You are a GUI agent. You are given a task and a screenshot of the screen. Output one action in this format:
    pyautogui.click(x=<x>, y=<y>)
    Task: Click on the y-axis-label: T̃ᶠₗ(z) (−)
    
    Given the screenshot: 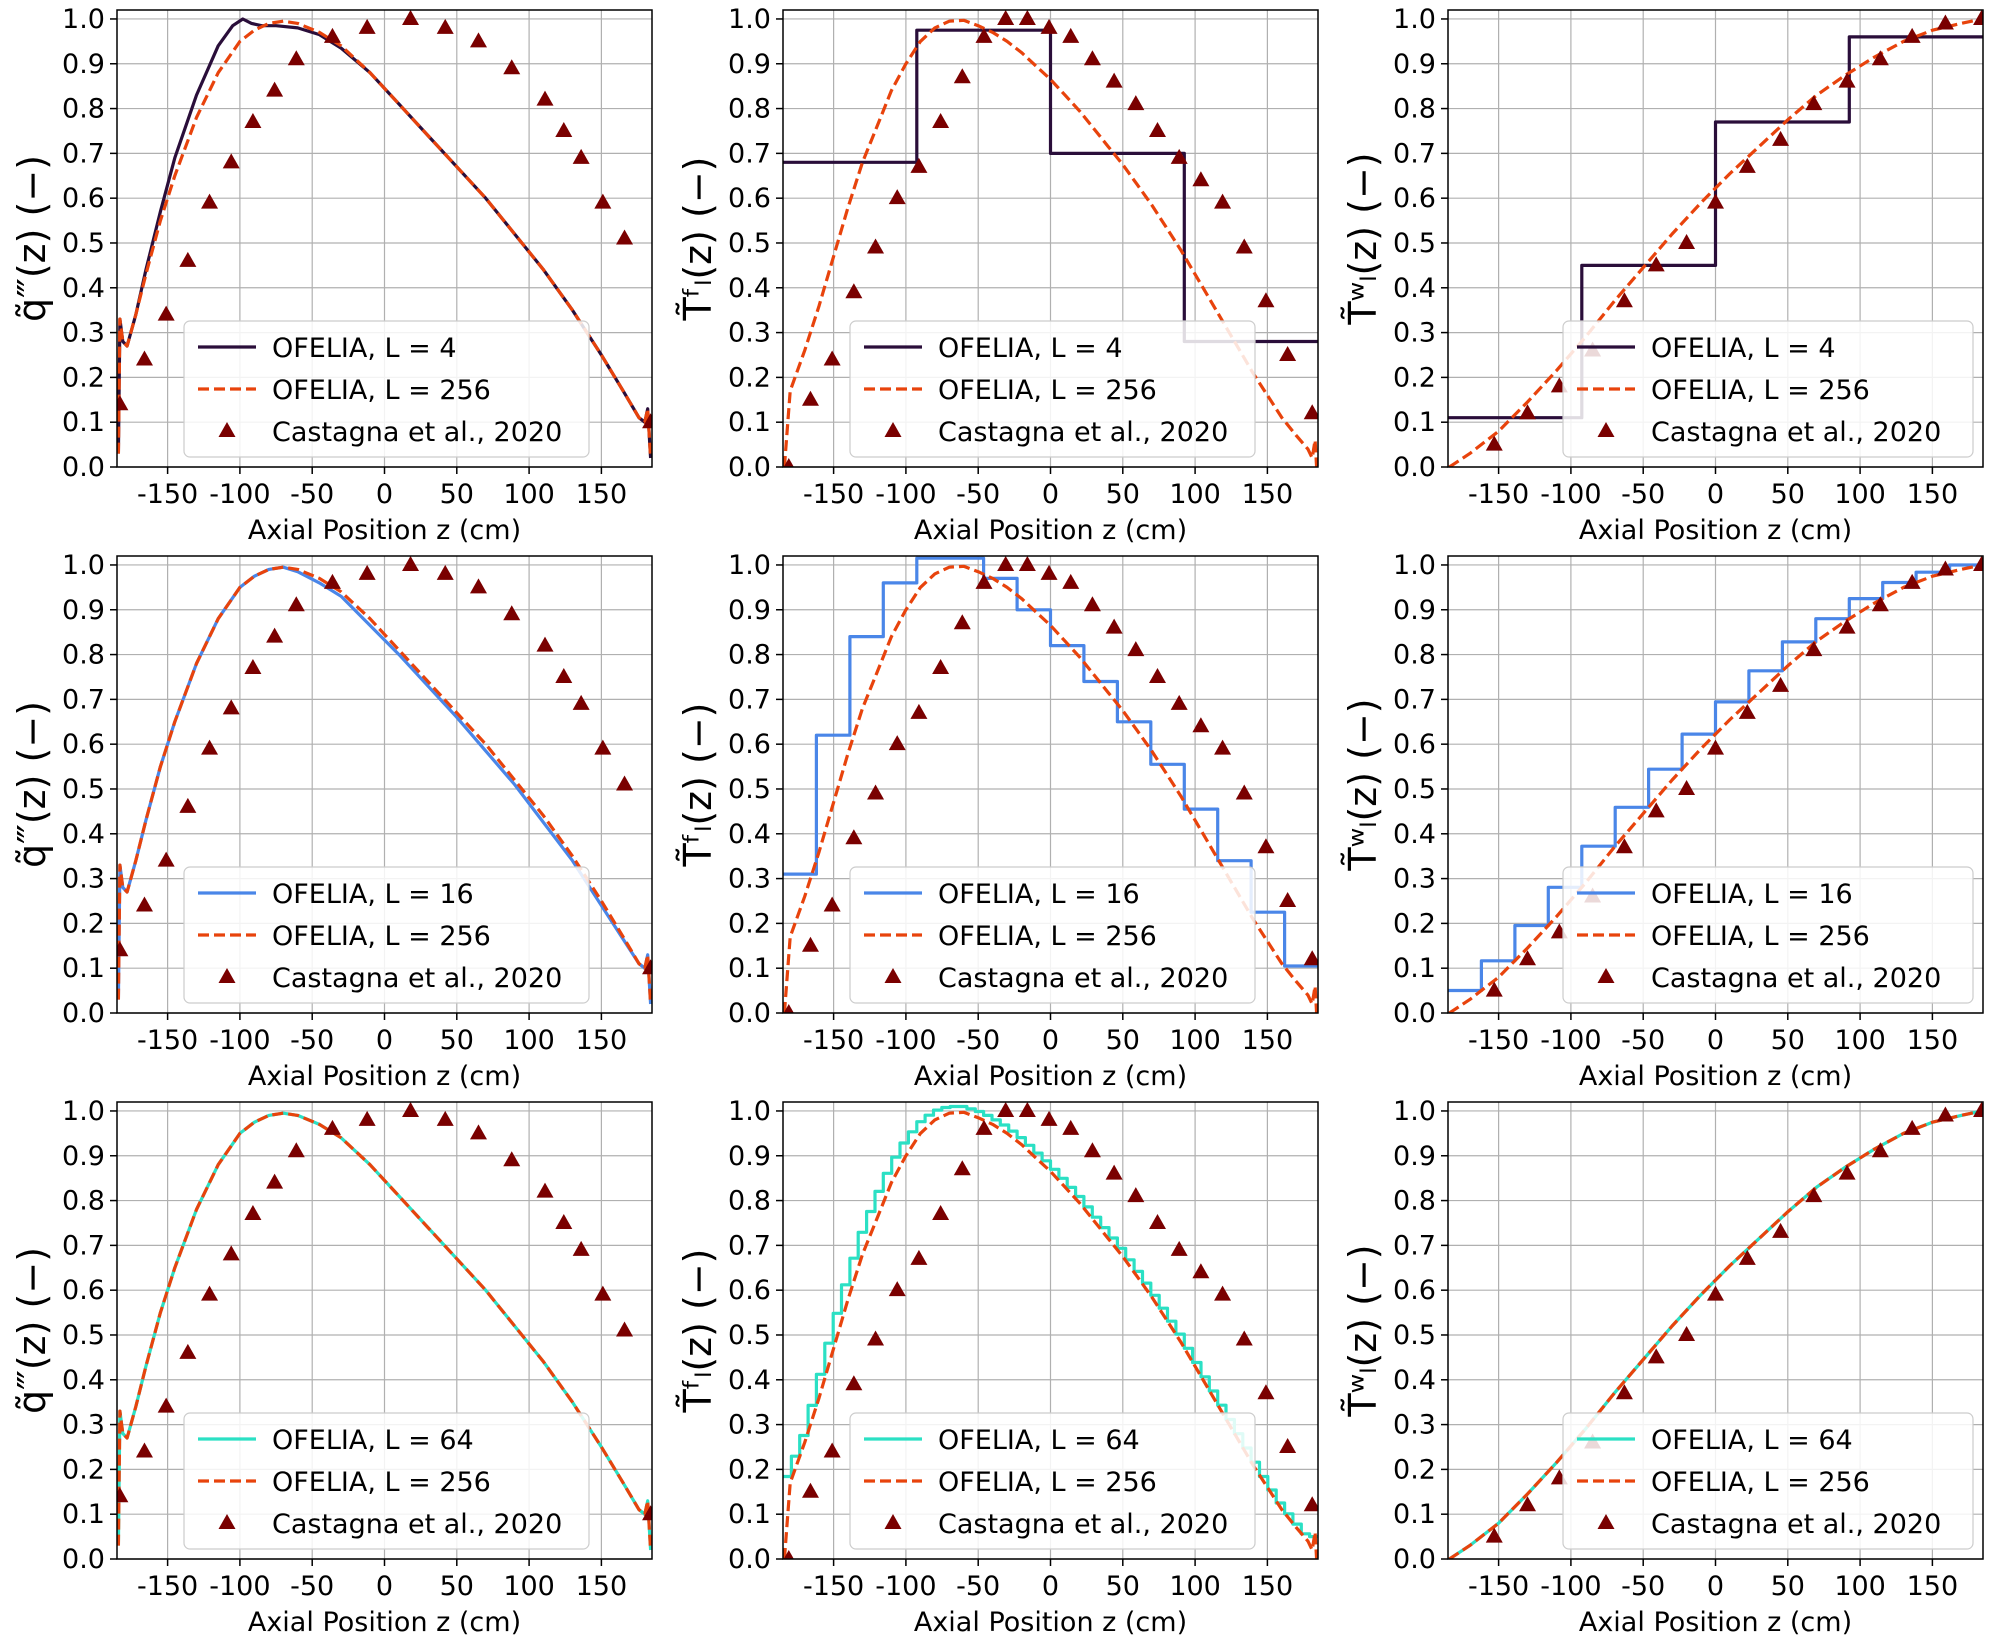 What is the action you would take?
    pyautogui.click(x=698, y=239)
    